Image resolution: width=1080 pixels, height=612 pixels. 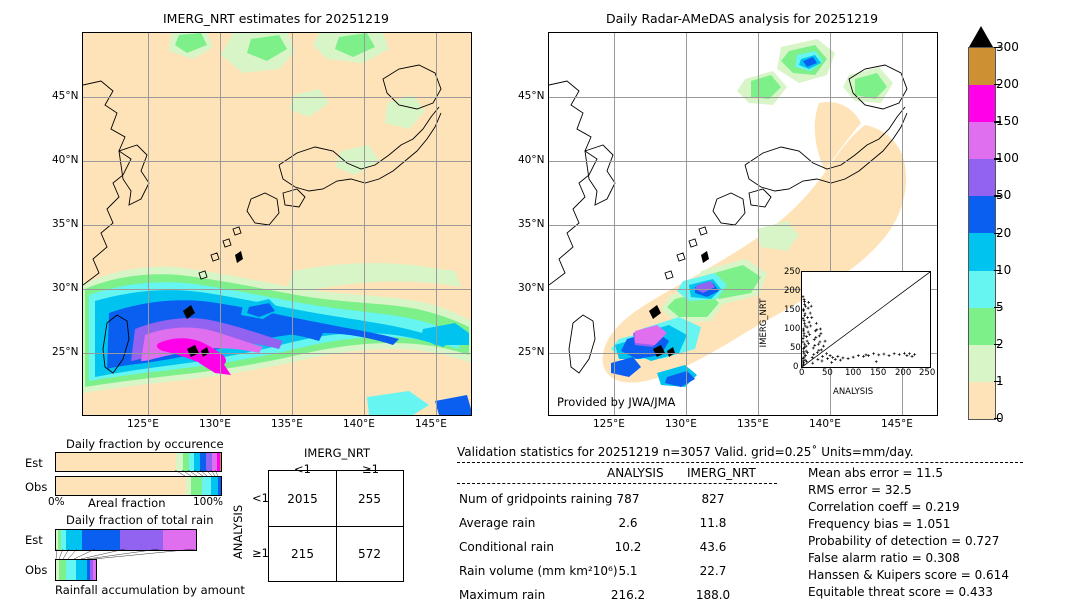 I want to click on contingency-table: 2015 255 215 572, so click(x=336, y=526).